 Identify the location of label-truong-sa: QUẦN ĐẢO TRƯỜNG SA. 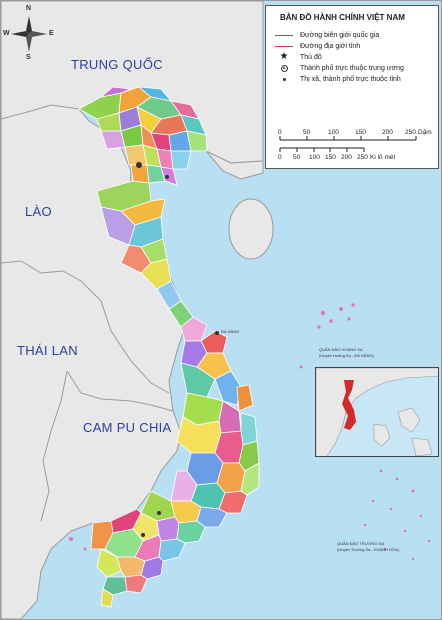
(360, 543).